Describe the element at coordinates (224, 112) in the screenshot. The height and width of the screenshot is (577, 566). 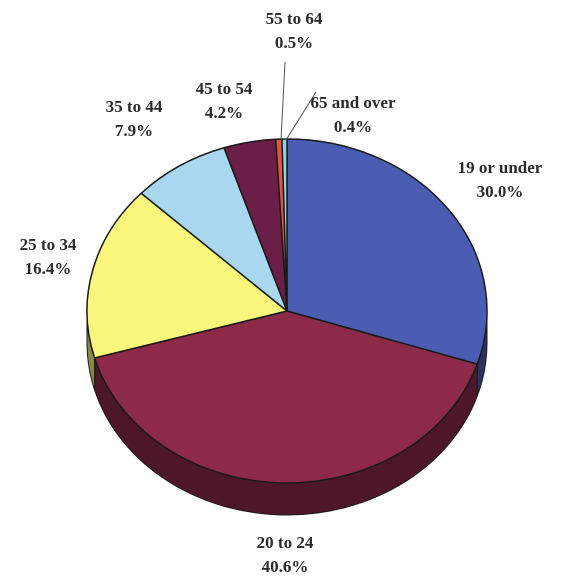
I see `slice-value-label-4: 4.2%` at that location.